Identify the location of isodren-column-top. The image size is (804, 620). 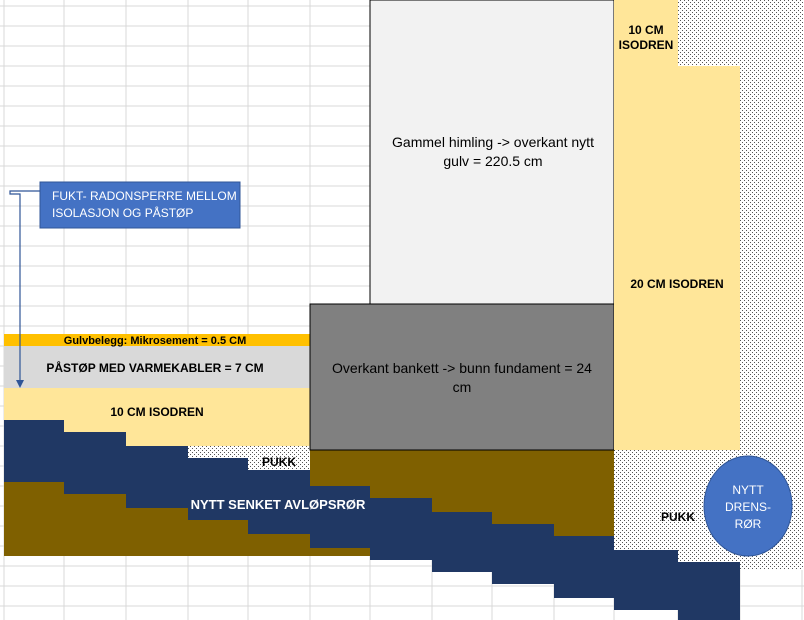
(646, 33).